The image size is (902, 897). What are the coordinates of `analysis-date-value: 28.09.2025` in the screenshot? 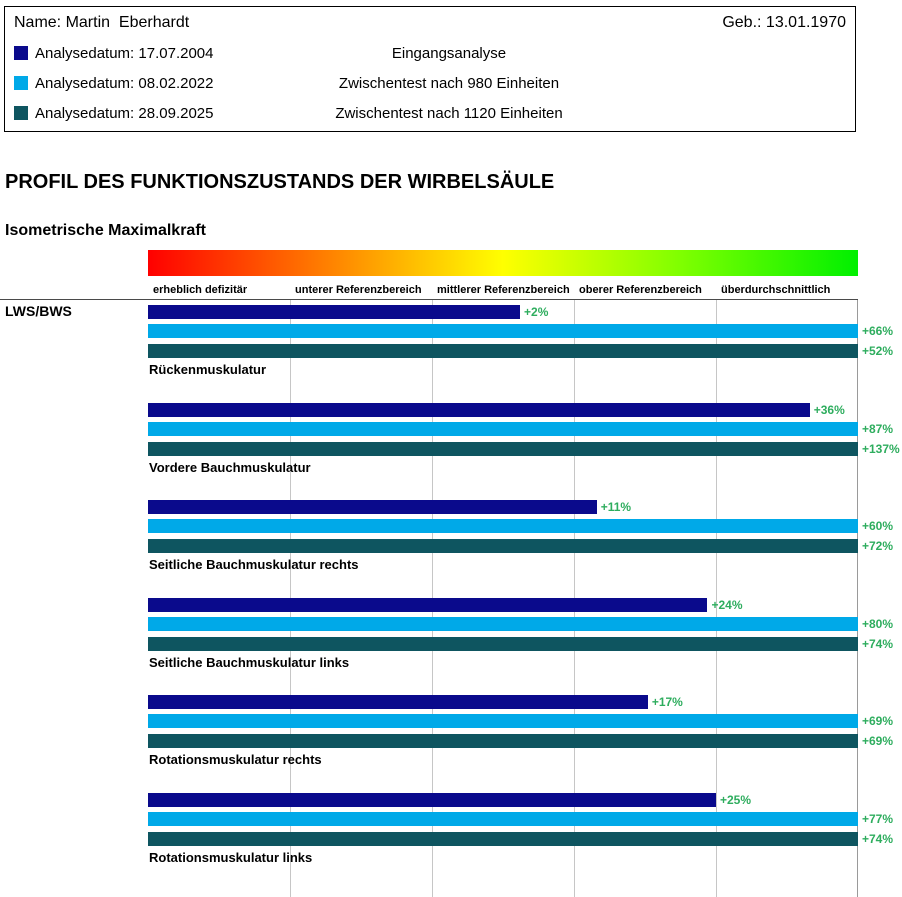 It's located at (176, 113).